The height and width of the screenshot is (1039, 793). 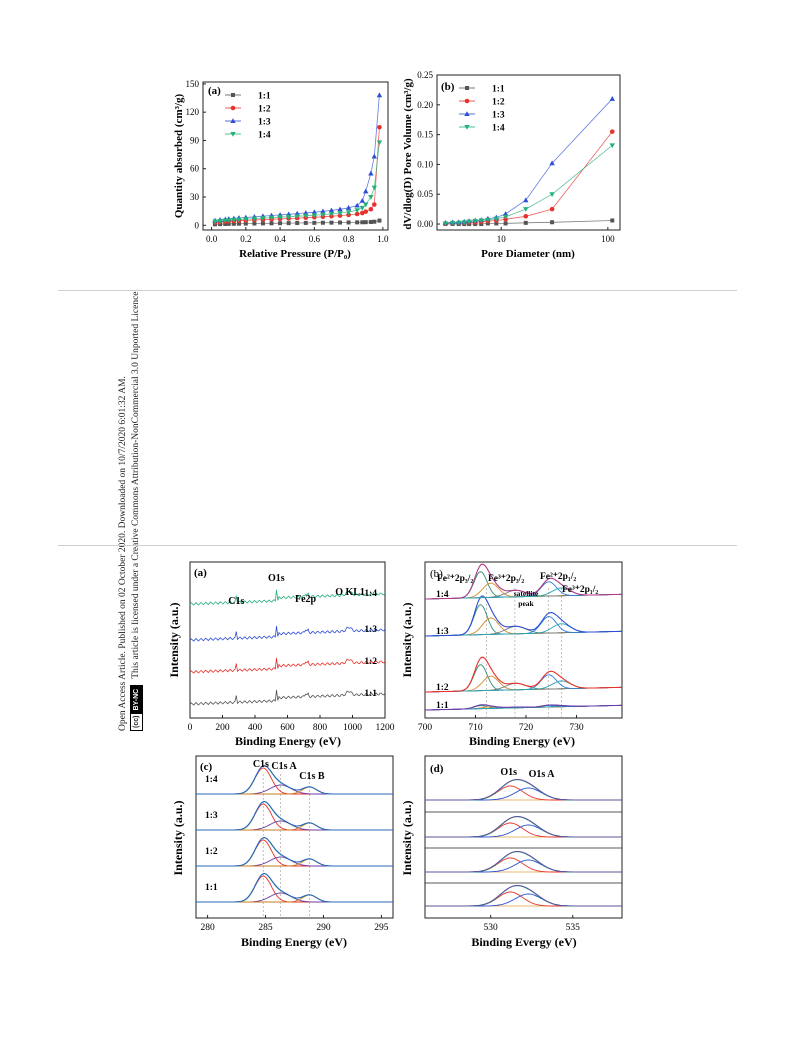 What do you see at coordinates (383, 239) in the screenshot?
I see `x-tick-label: 1.0` at bounding box center [383, 239].